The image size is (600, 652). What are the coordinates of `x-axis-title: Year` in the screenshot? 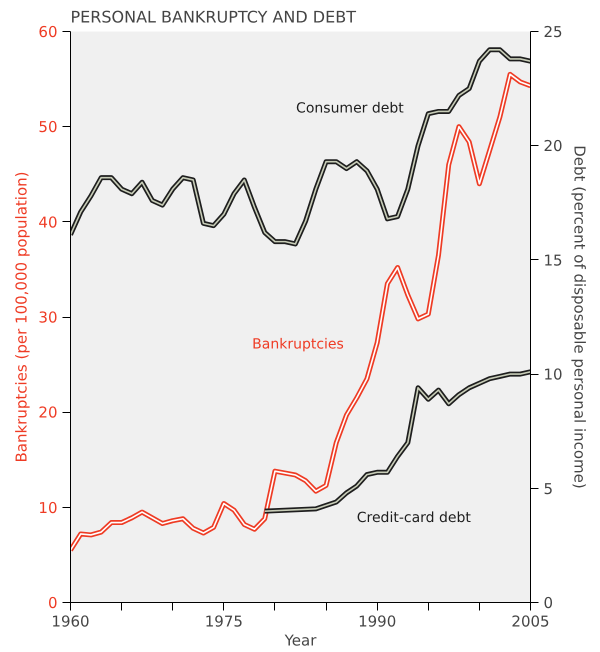 It's located at (301, 641).